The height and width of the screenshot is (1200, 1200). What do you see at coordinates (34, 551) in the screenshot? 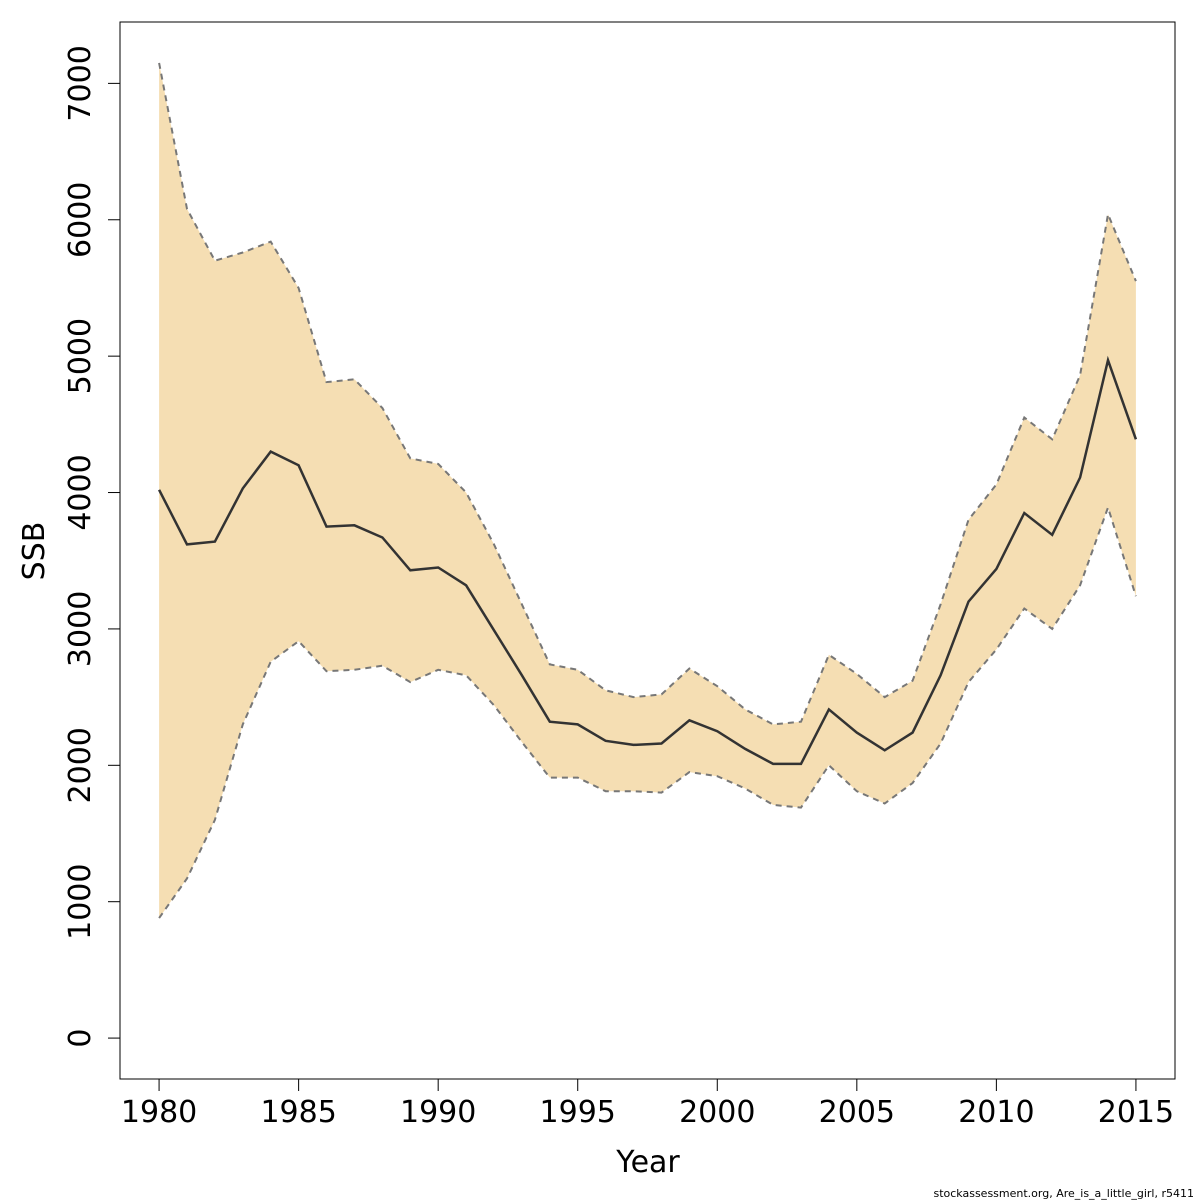
I see `y-axis-title: SSB` at bounding box center [34, 551].